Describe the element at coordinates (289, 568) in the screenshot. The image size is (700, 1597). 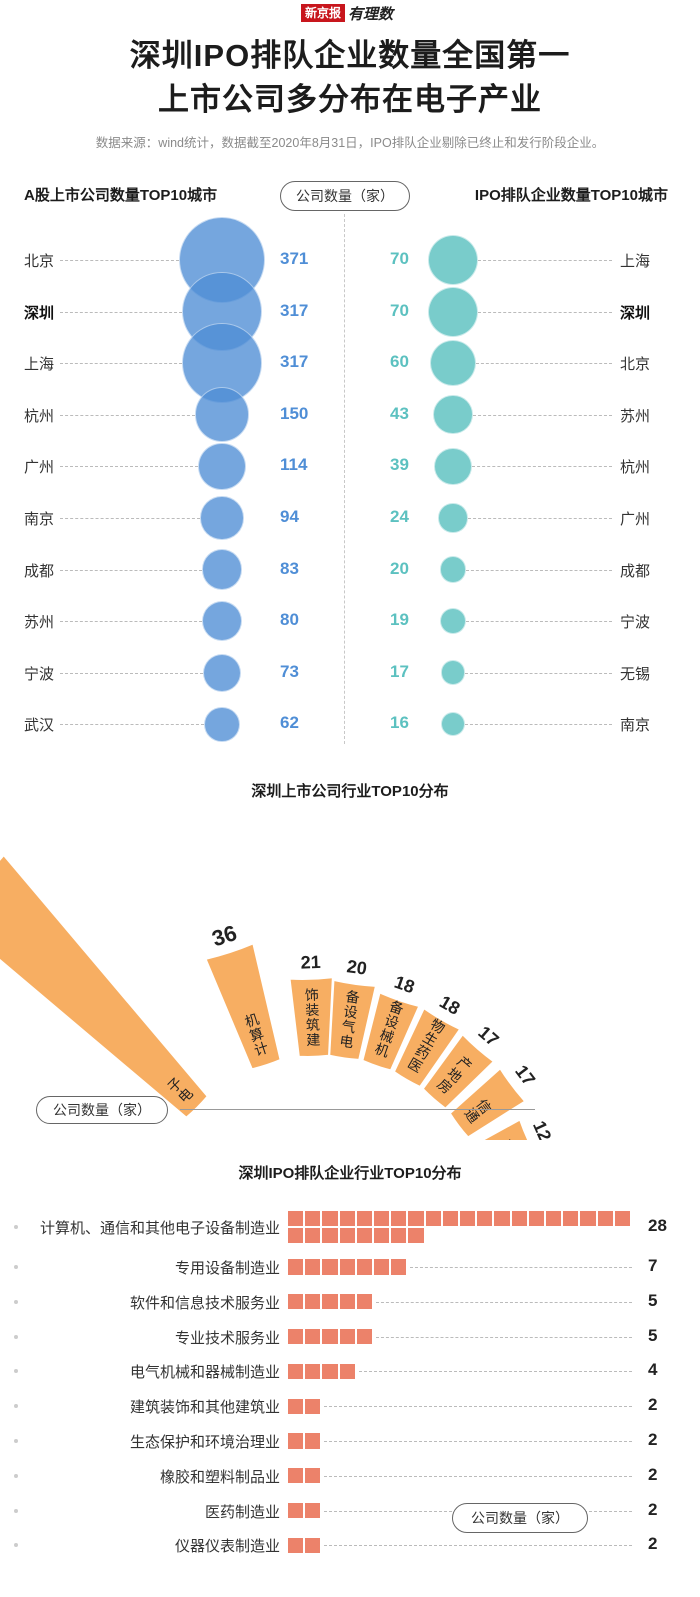
I see `value-label: 83` at that location.